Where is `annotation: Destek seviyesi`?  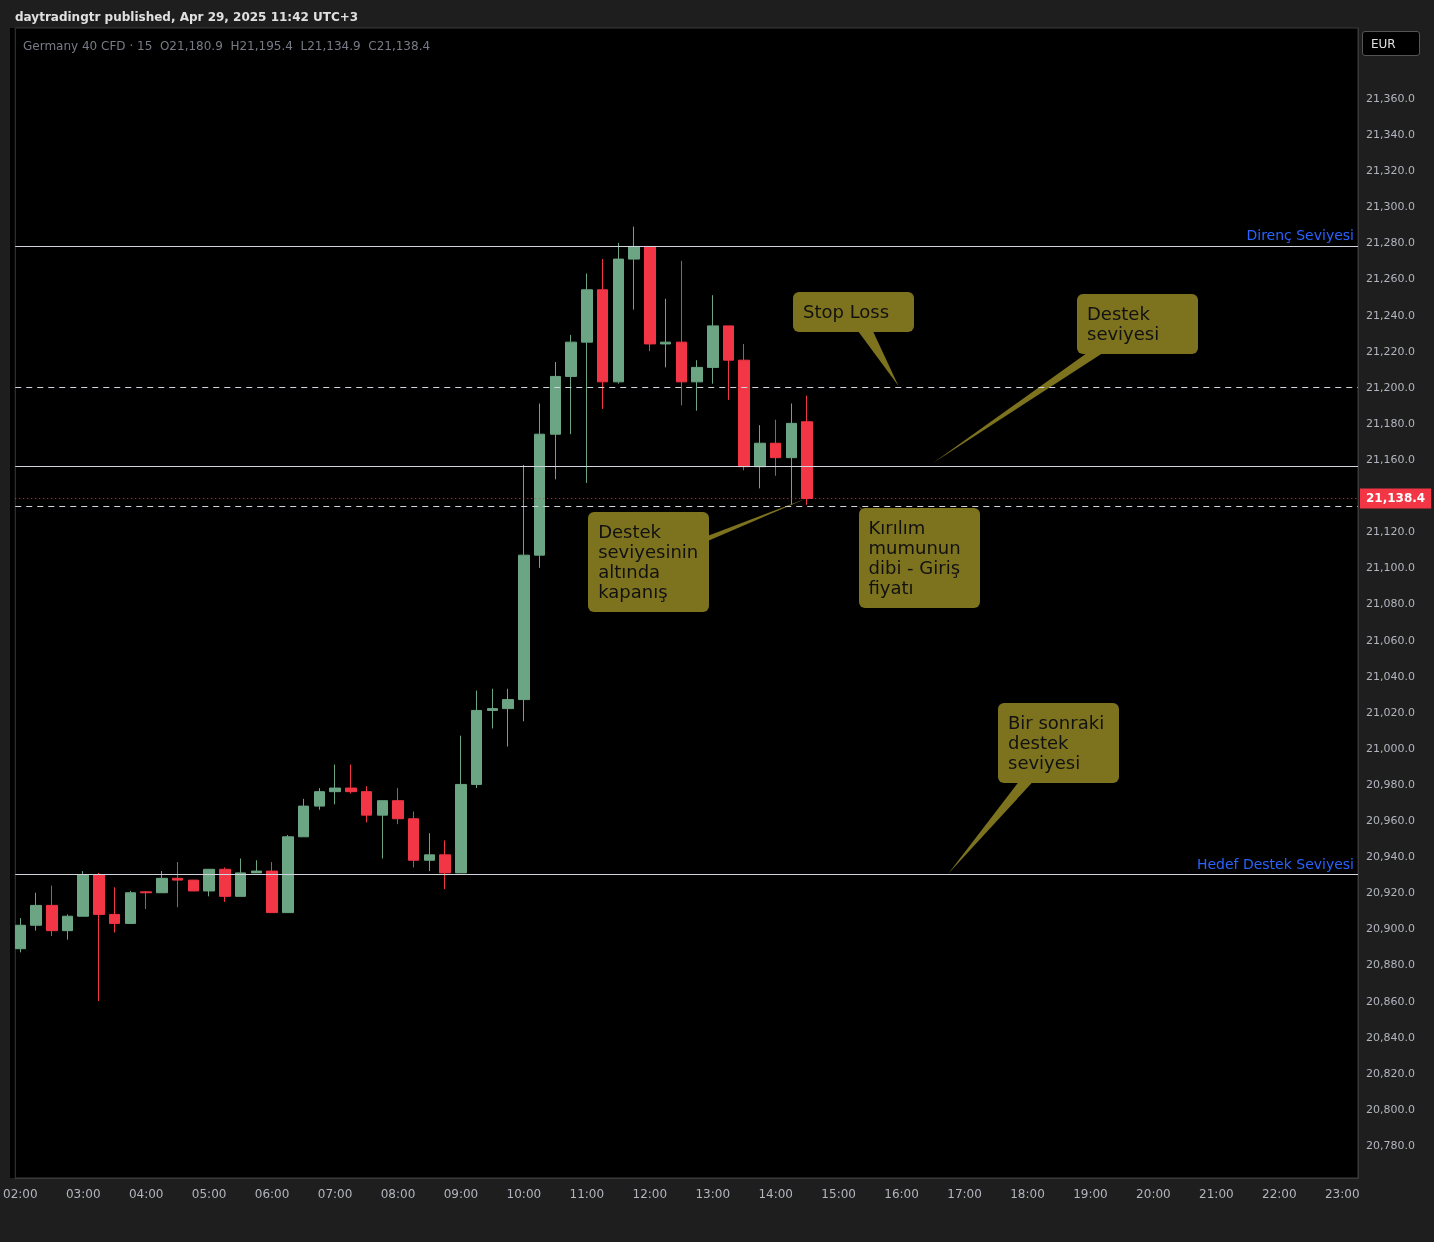 annotation: Destek seviyesi is located at coordinates (1137, 324).